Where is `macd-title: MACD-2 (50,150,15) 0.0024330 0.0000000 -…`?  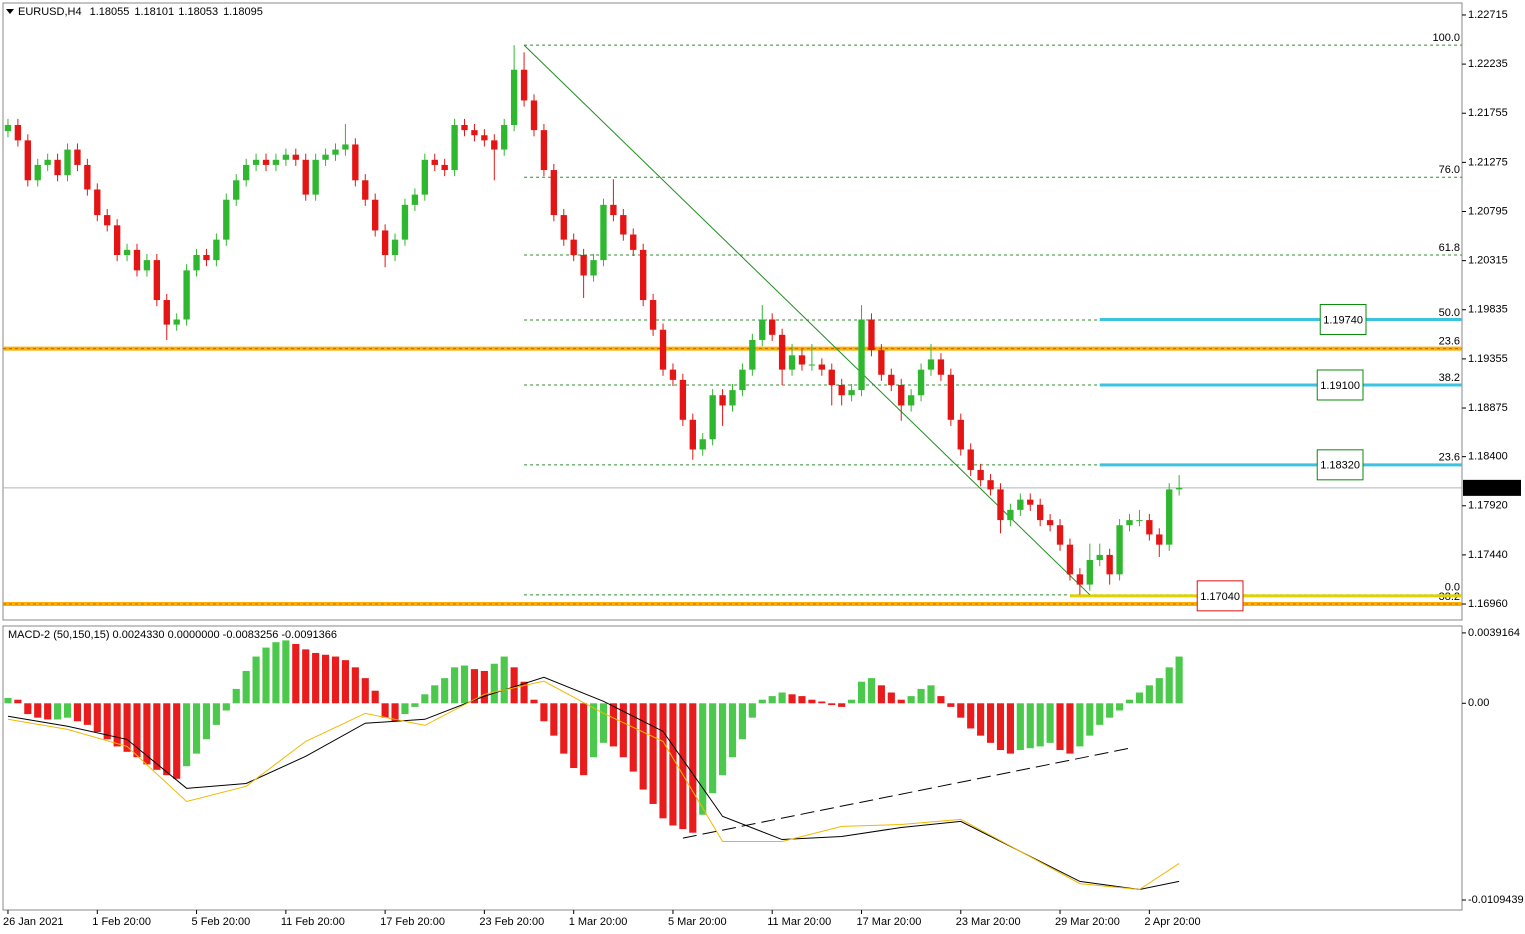
macd-title: MACD-2 (50,150,15) 0.0024330 0.0000000 -… is located at coordinates (172, 635).